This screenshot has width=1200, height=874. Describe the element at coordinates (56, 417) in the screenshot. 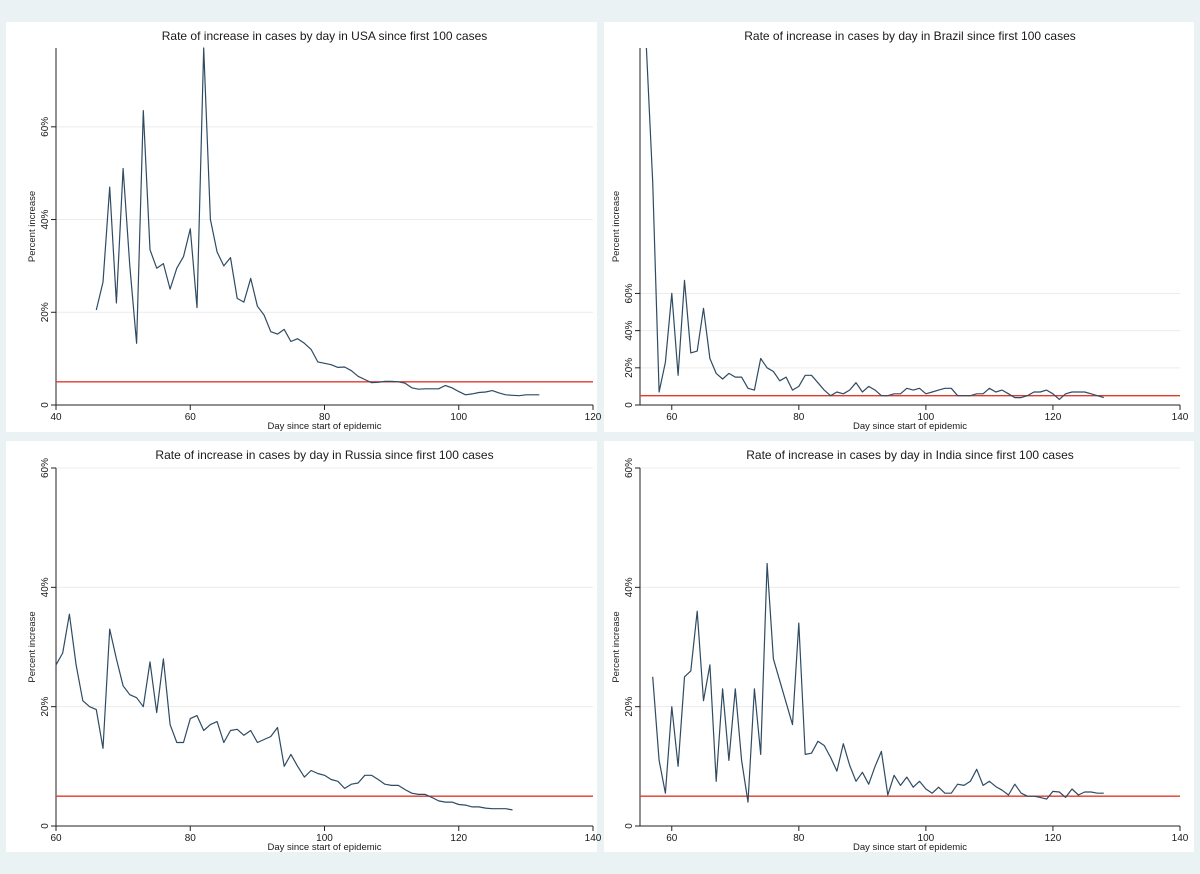

I see `x-tick-label: 40` at that location.